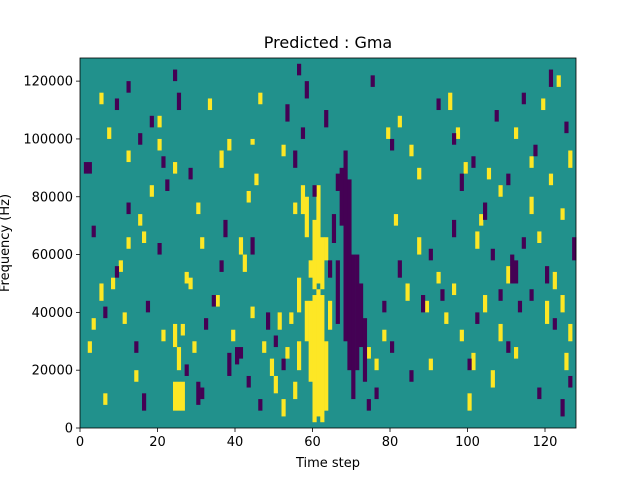  What do you see at coordinates (467, 442) in the screenshot?
I see `x-tick-label: 100` at bounding box center [467, 442].